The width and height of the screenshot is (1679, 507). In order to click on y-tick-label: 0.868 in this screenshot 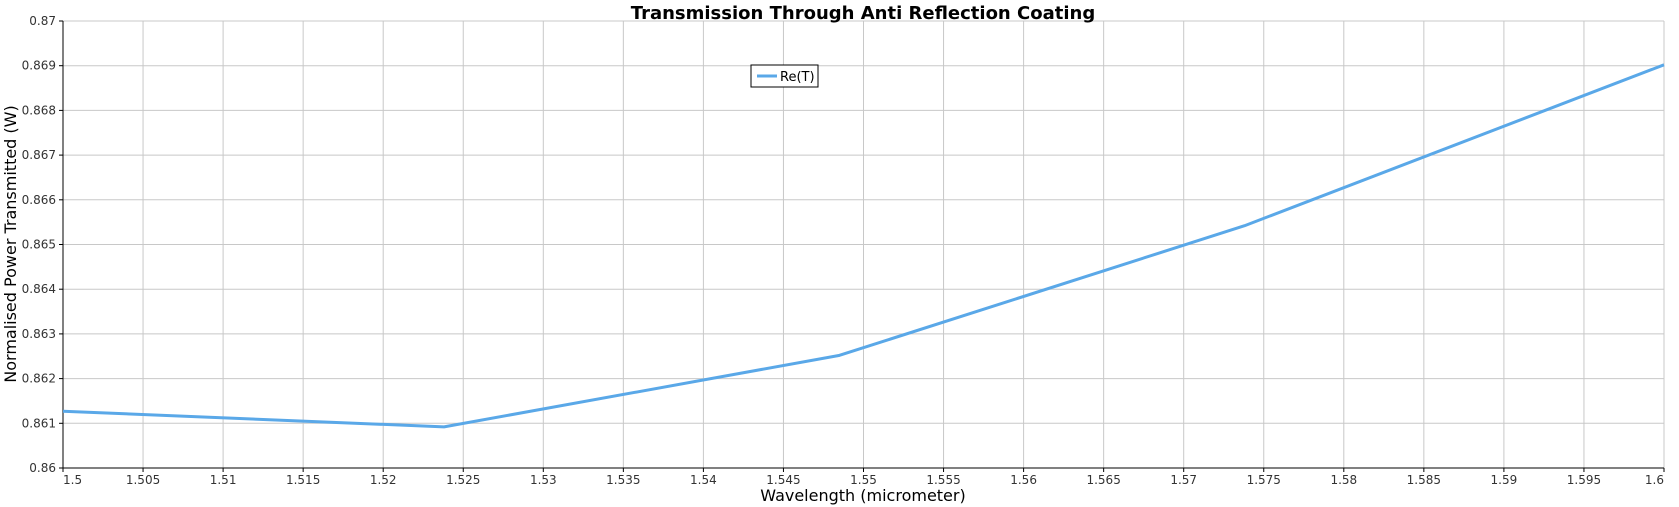, I will do `click(39, 110)`.